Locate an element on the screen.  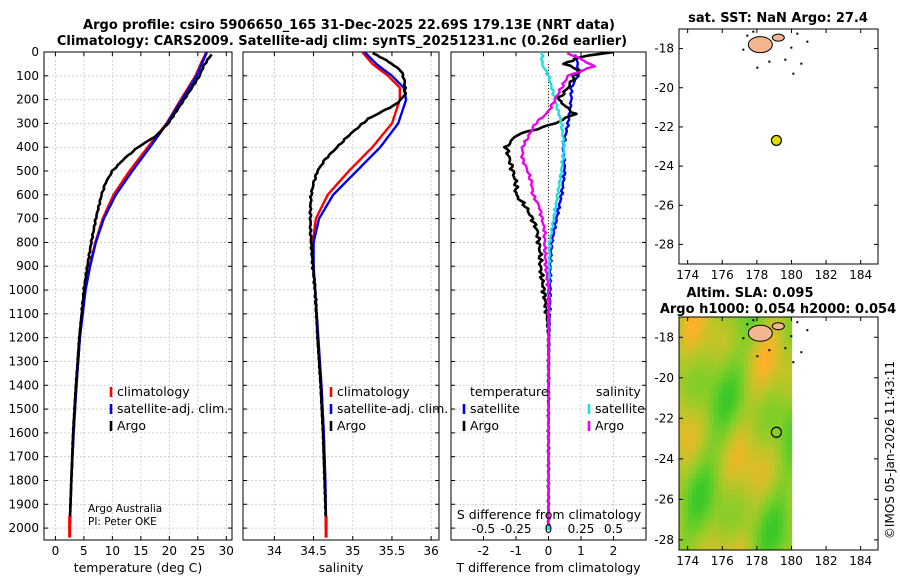
x-tick-label: 184 is located at coordinates (860, 275).